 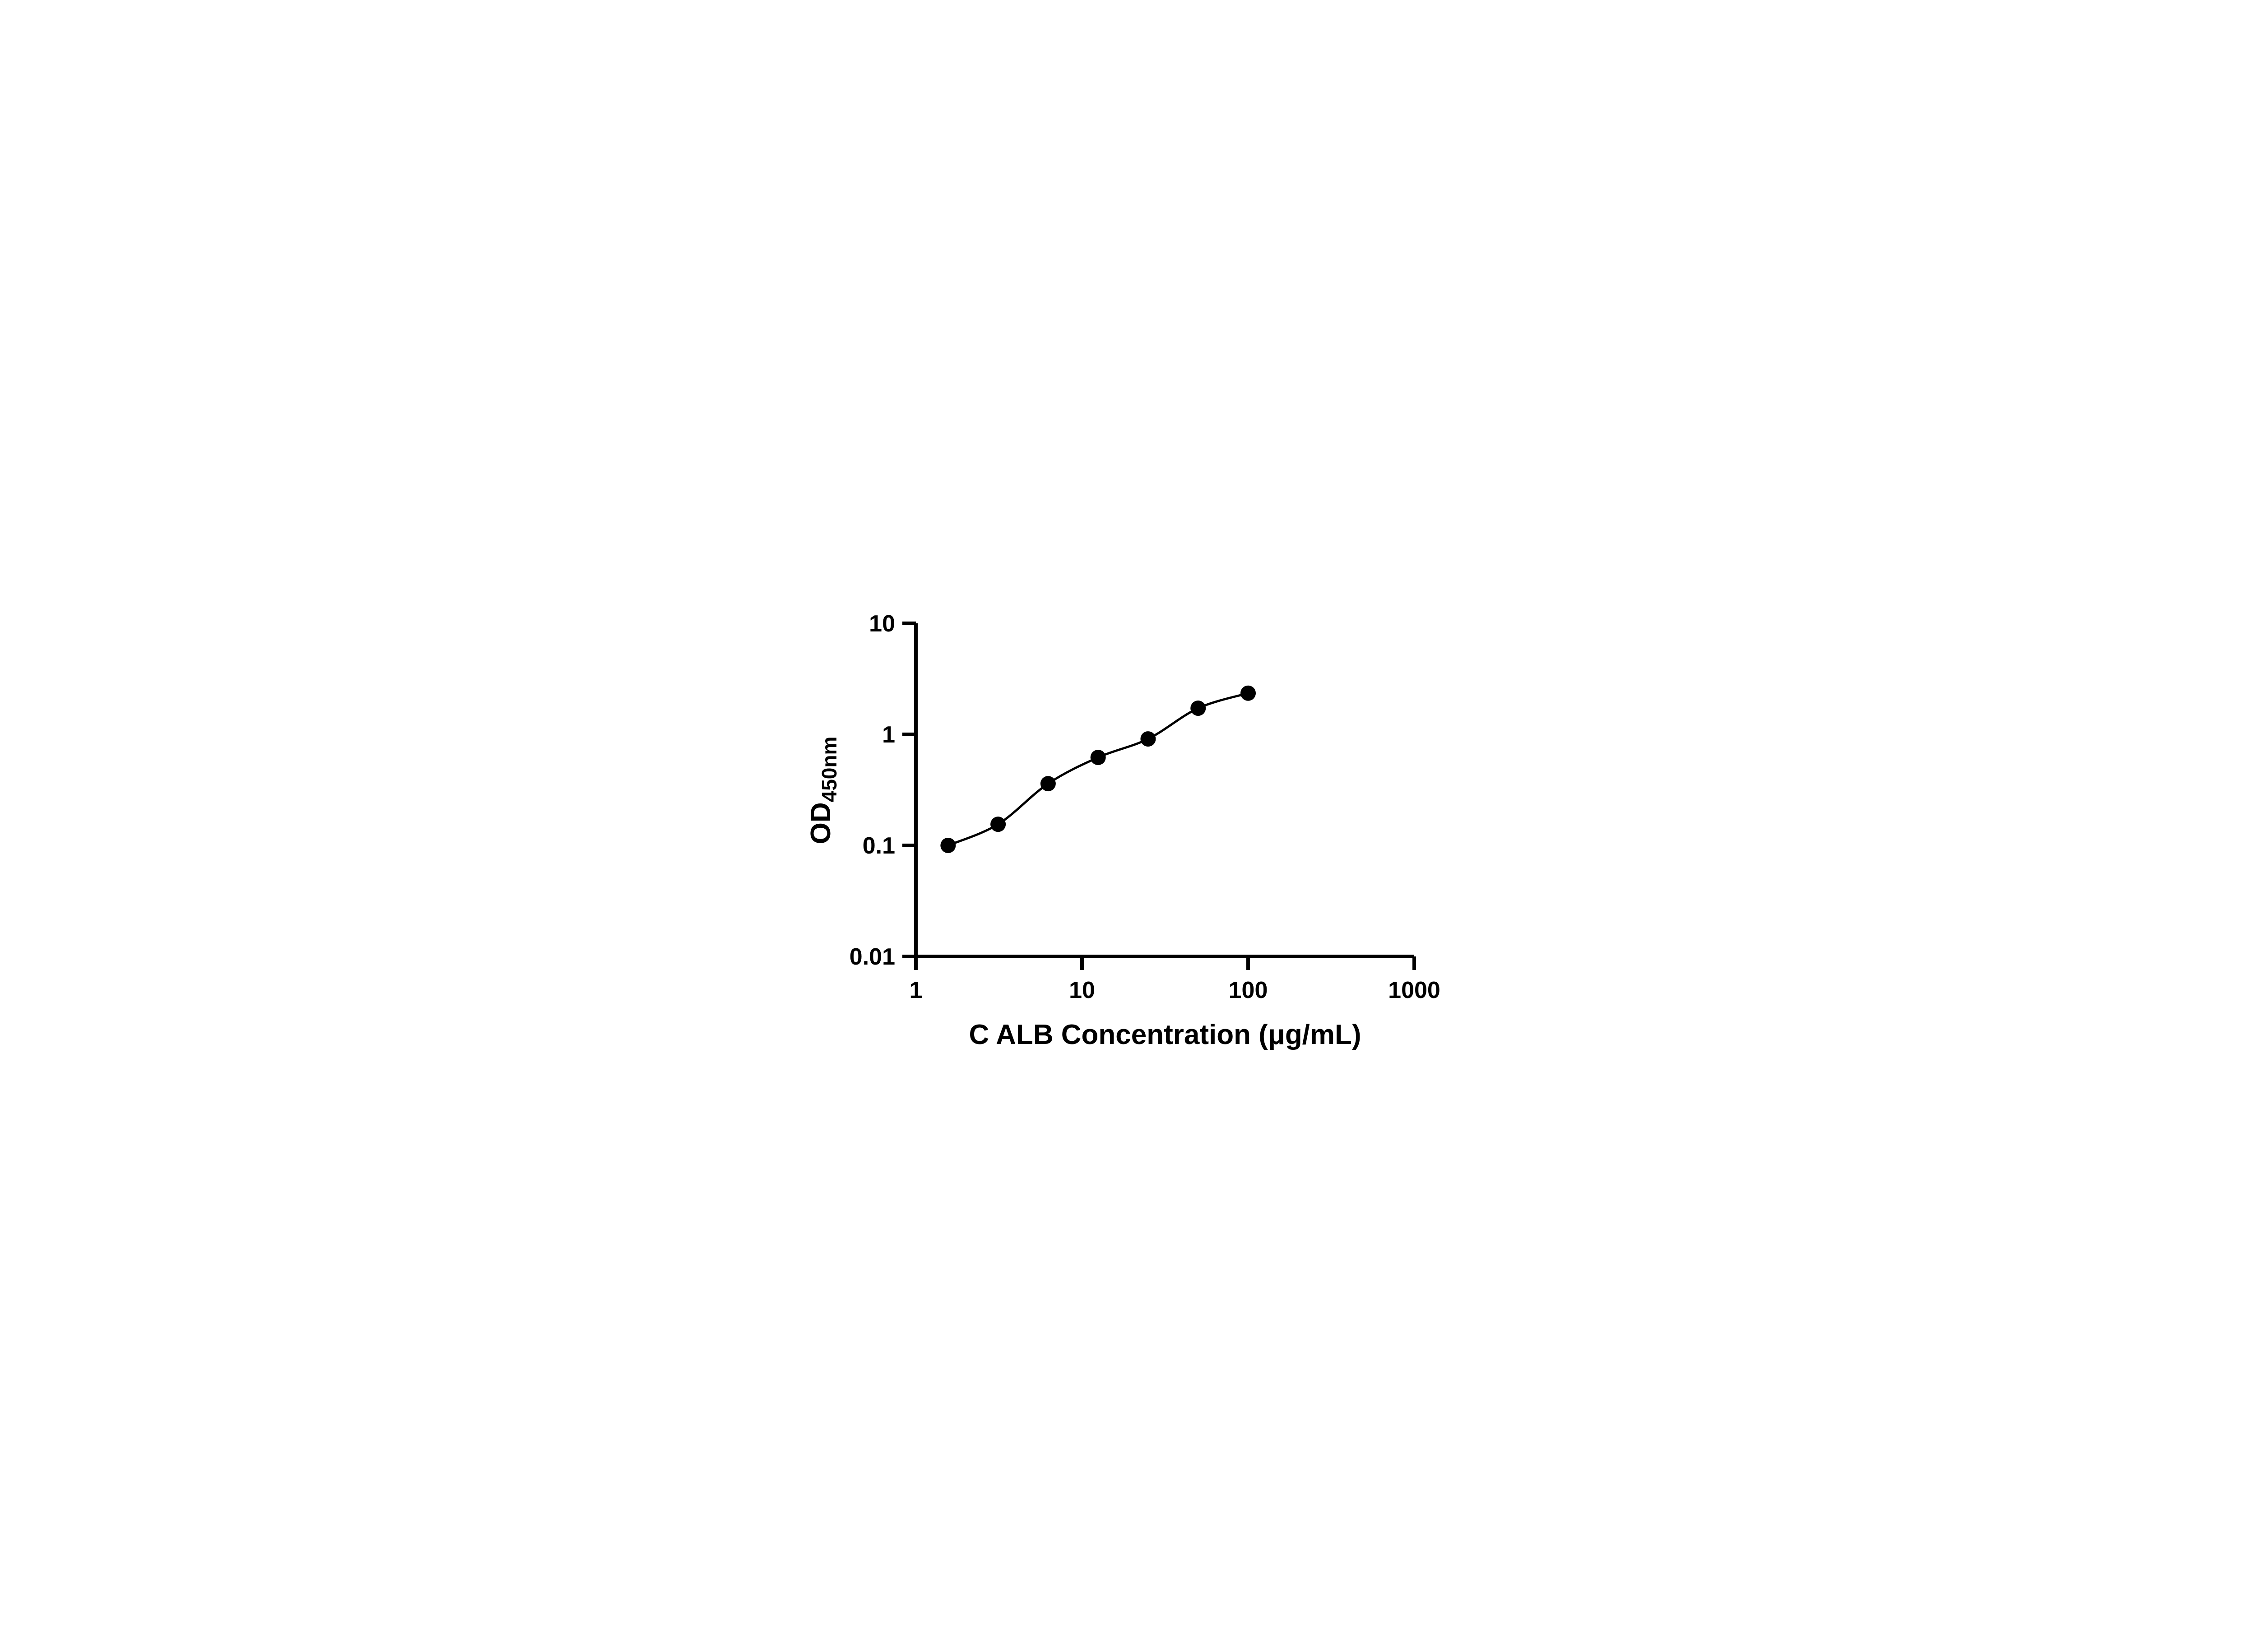 What do you see at coordinates (917, 990) in the screenshot?
I see `x-tick-label: 1` at bounding box center [917, 990].